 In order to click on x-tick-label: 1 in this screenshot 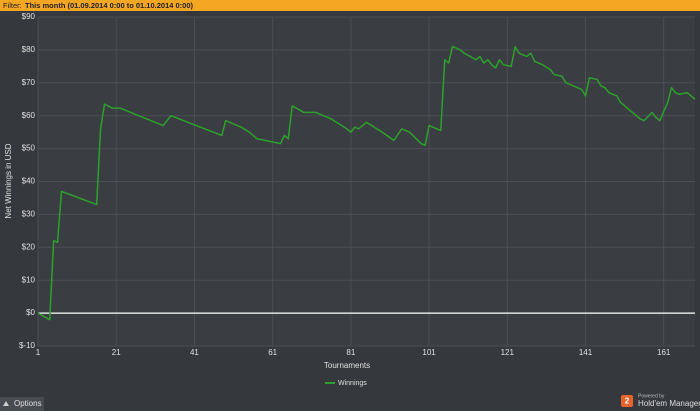, I will do `click(38, 352)`.